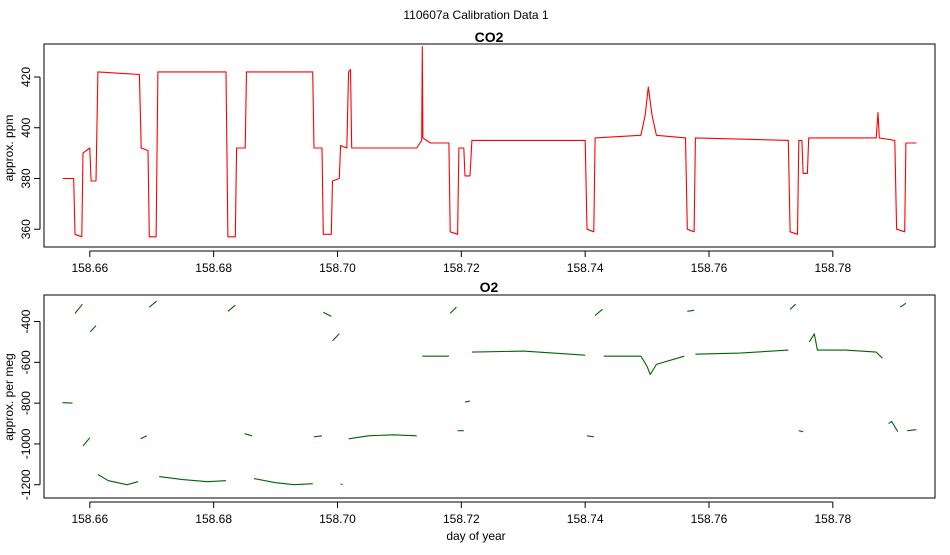 This screenshot has width=950, height=555. Describe the element at coordinates (26, 321) in the screenshot. I see `y-tick-label: -400` at that location.